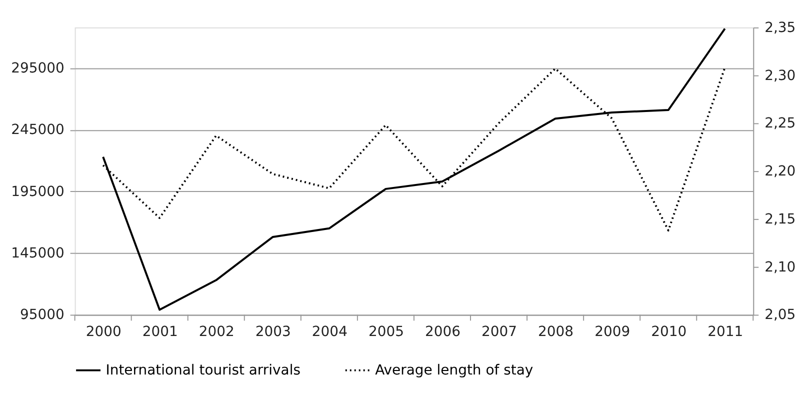 The height and width of the screenshot is (400, 806). I want to click on y-tick-label: 295000, so click(37, 68).